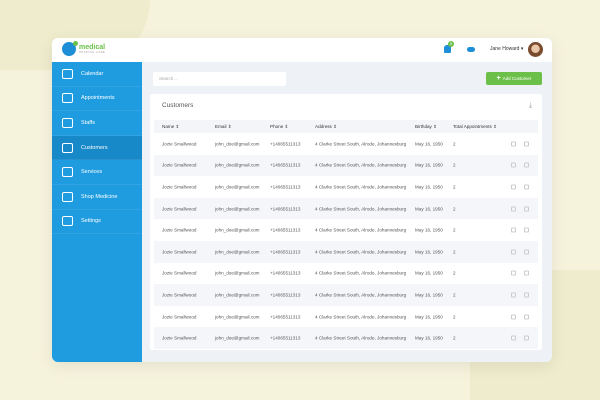 This screenshot has height=400, width=600. I want to click on sidebar-item-services: Services, so click(97, 172).